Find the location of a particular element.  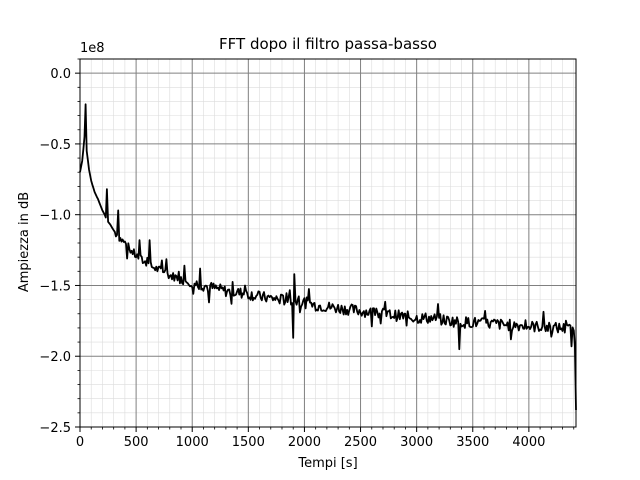

y-axis-ticks: 0.0 −0.5 −1.0 −1.5 −2.0 −2.5 is located at coordinates (59, 247).